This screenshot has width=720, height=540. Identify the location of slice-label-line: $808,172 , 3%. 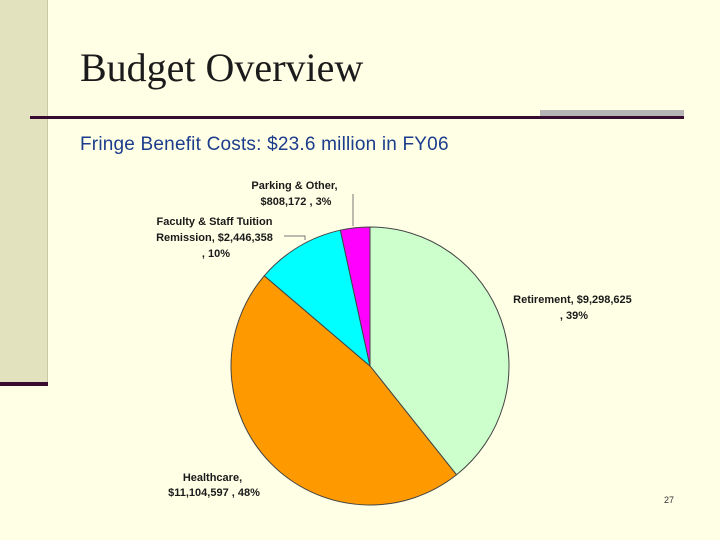
(296, 202).